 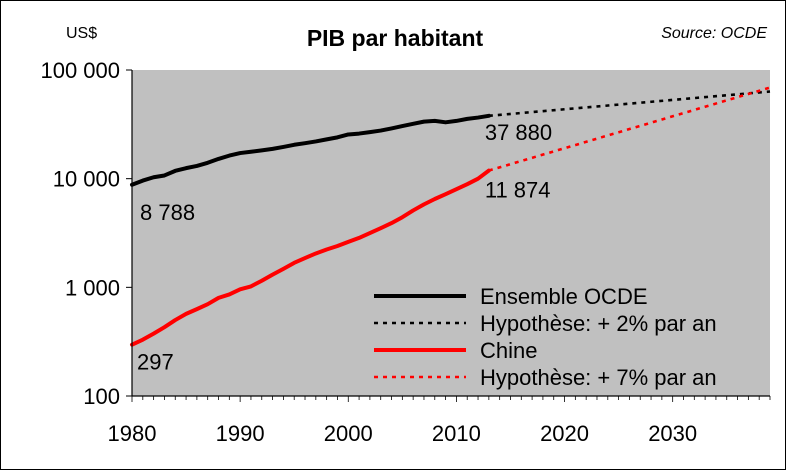 I want to click on legend-label: Hypothèse: + 2% par an, so click(x=598, y=323).